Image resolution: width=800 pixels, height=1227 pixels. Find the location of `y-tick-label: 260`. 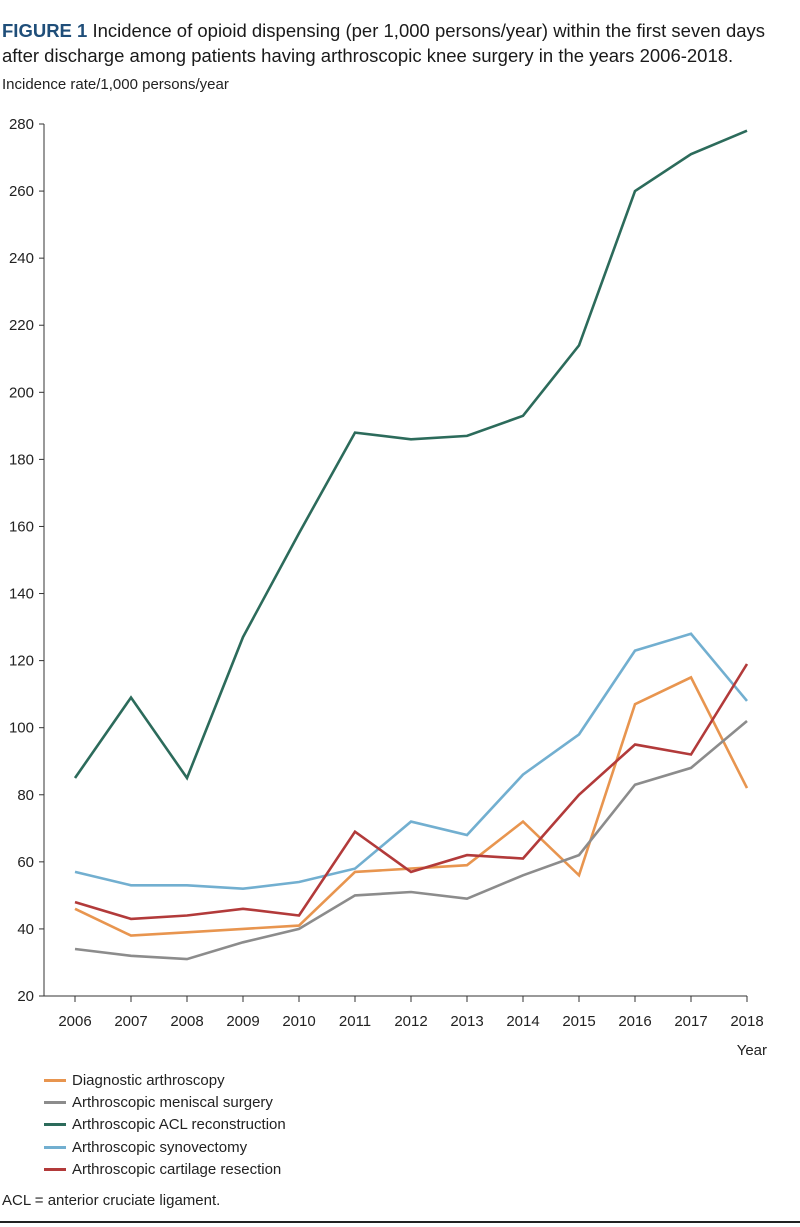

y-tick-label: 260 is located at coordinates (21, 191).